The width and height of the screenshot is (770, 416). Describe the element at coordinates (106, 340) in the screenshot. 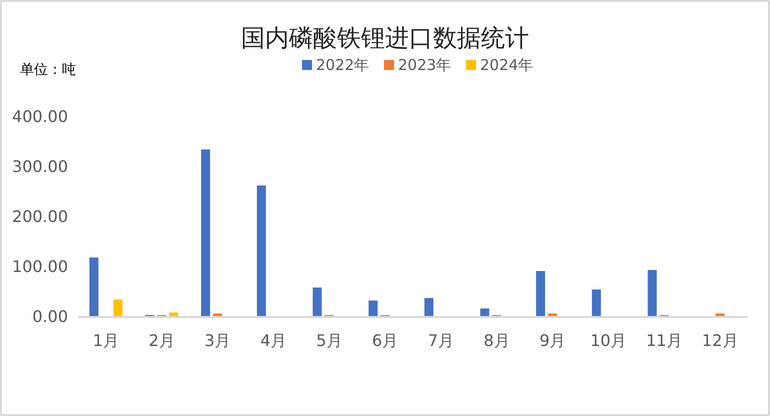

I see `x-tick-label: 1月` at that location.